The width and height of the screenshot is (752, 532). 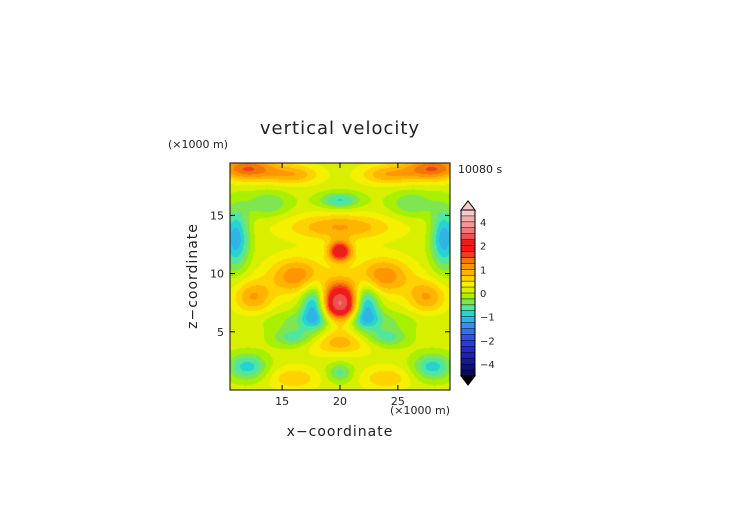 What do you see at coordinates (483, 247) in the screenshot?
I see `colorbar-tick-label: 2` at bounding box center [483, 247].